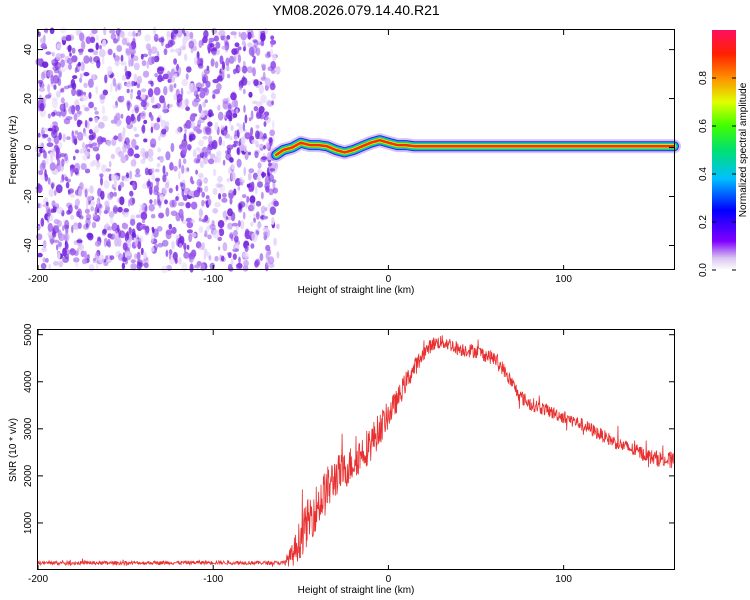 The height and width of the screenshot is (600, 750). I want to click on colorbar-tick-label: 0.4, so click(703, 174).